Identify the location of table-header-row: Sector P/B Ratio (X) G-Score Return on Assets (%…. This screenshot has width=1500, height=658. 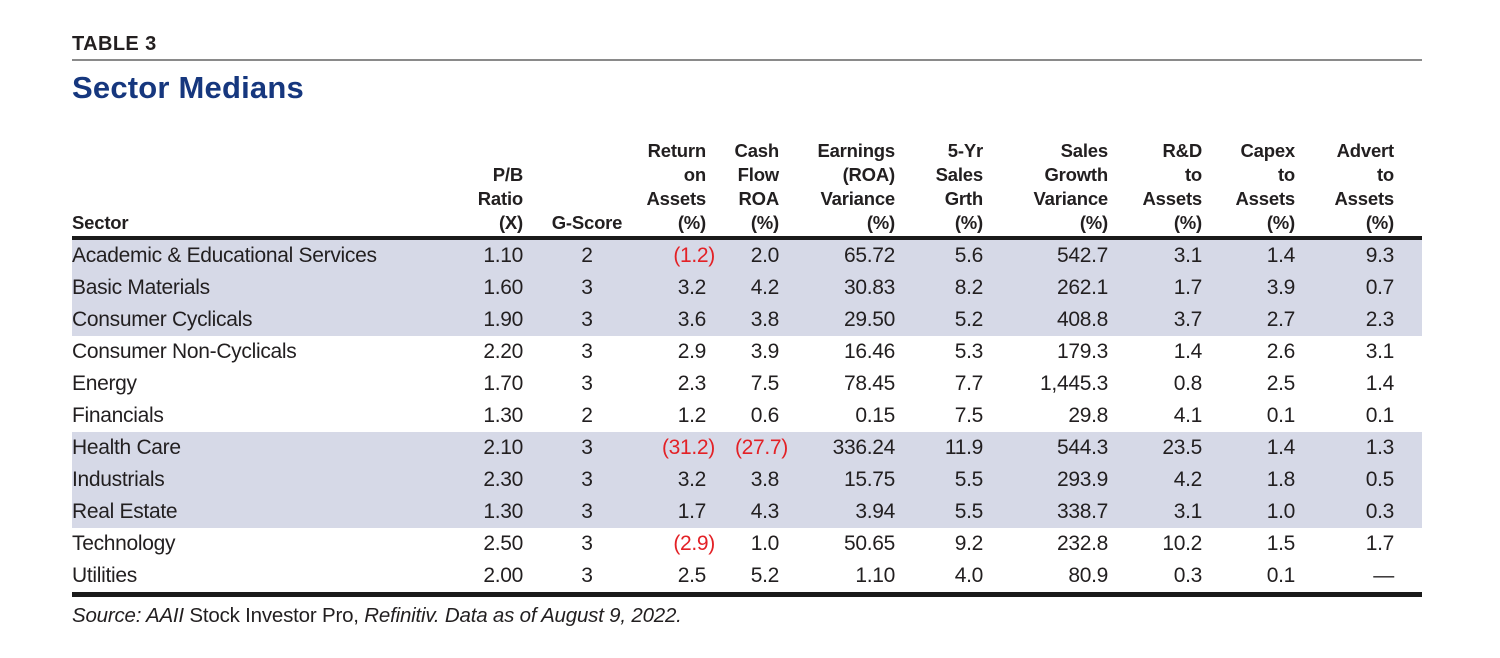
(747, 186).